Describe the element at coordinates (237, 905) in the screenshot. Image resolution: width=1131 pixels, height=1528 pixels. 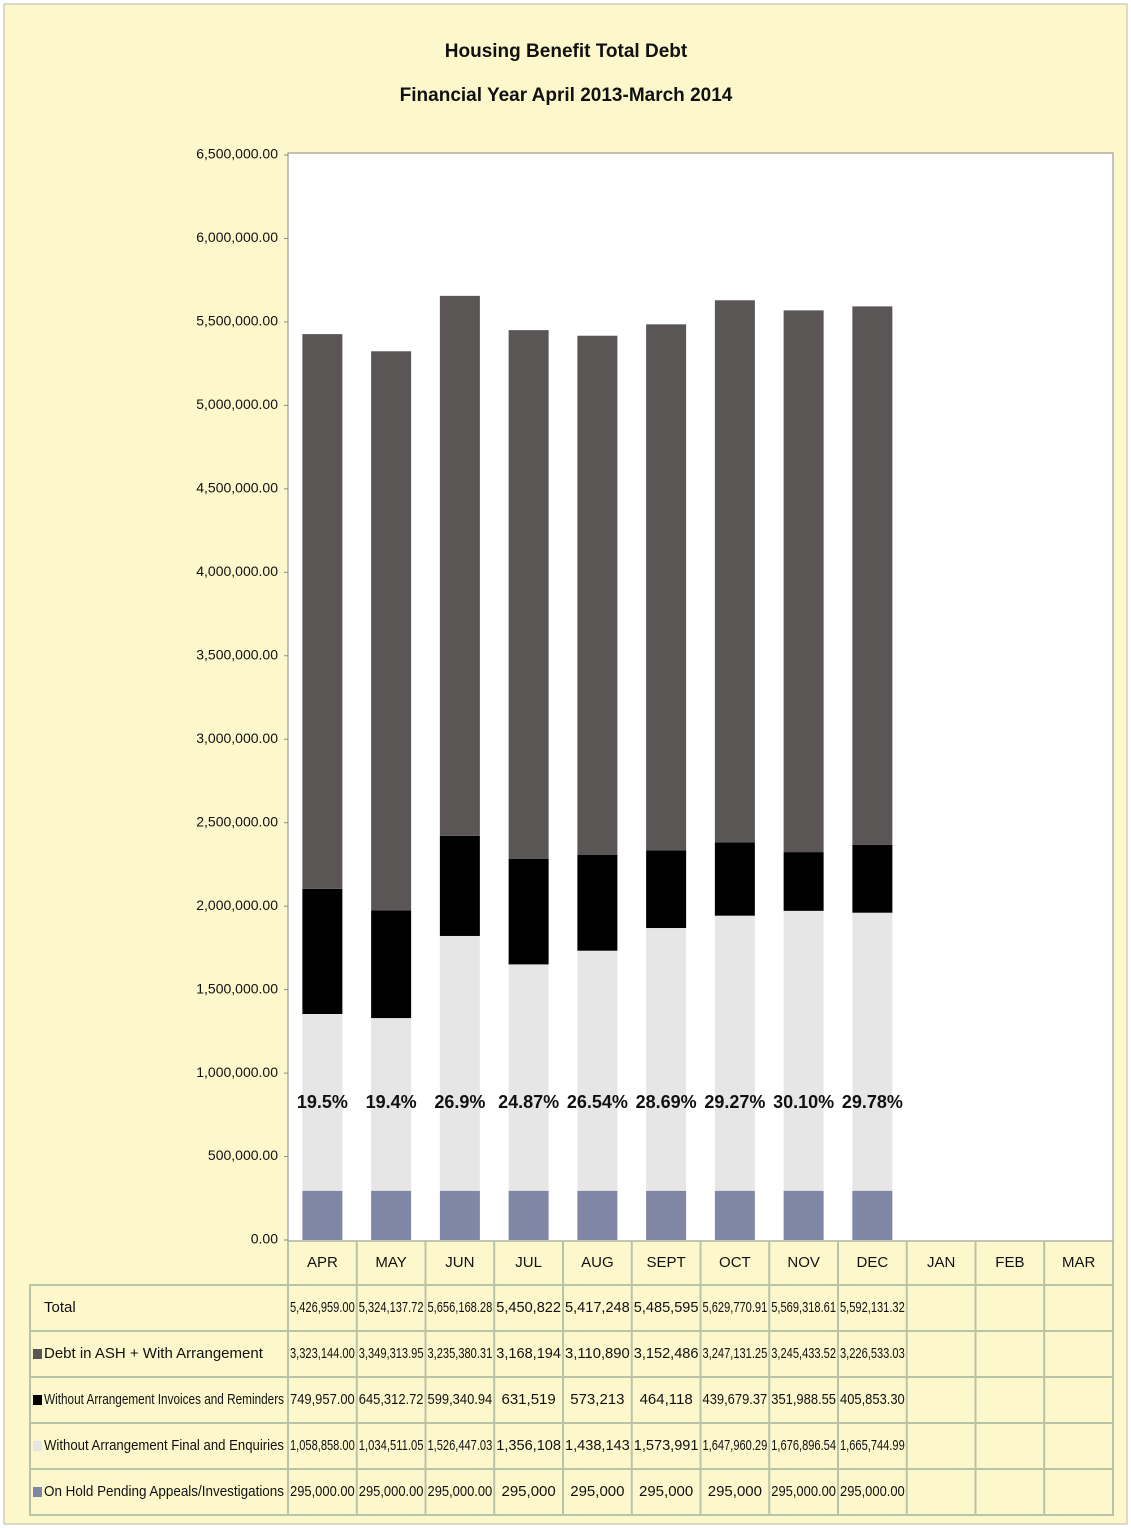
I see `y-tick-label: 2,000,000.00` at that location.